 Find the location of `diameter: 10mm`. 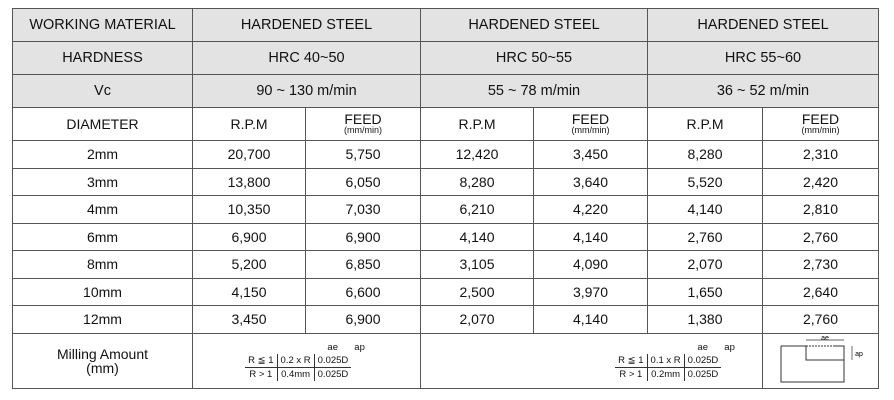

diameter: 10mm is located at coordinates (102, 291).